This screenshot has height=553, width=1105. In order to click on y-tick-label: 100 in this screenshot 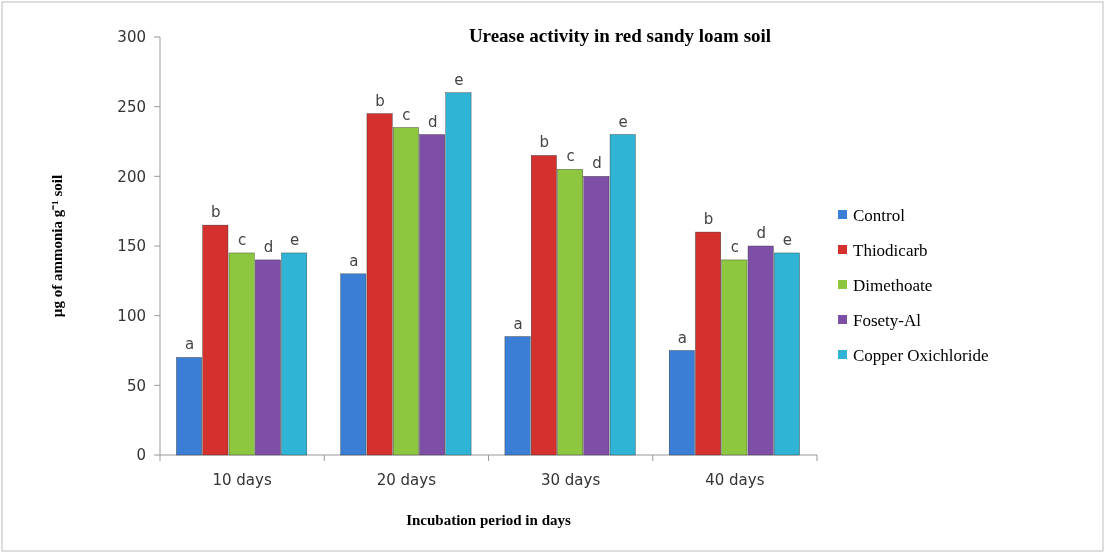, I will do `click(131, 315)`.